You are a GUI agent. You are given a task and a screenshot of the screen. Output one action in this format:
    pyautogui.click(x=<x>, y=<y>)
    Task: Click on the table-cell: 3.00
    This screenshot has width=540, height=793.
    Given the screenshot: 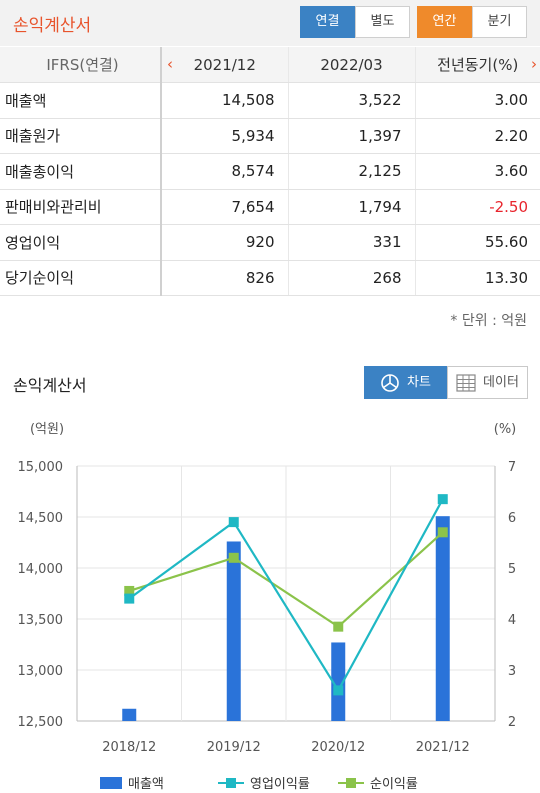 What is the action you would take?
    pyautogui.click(x=477, y=100)
    